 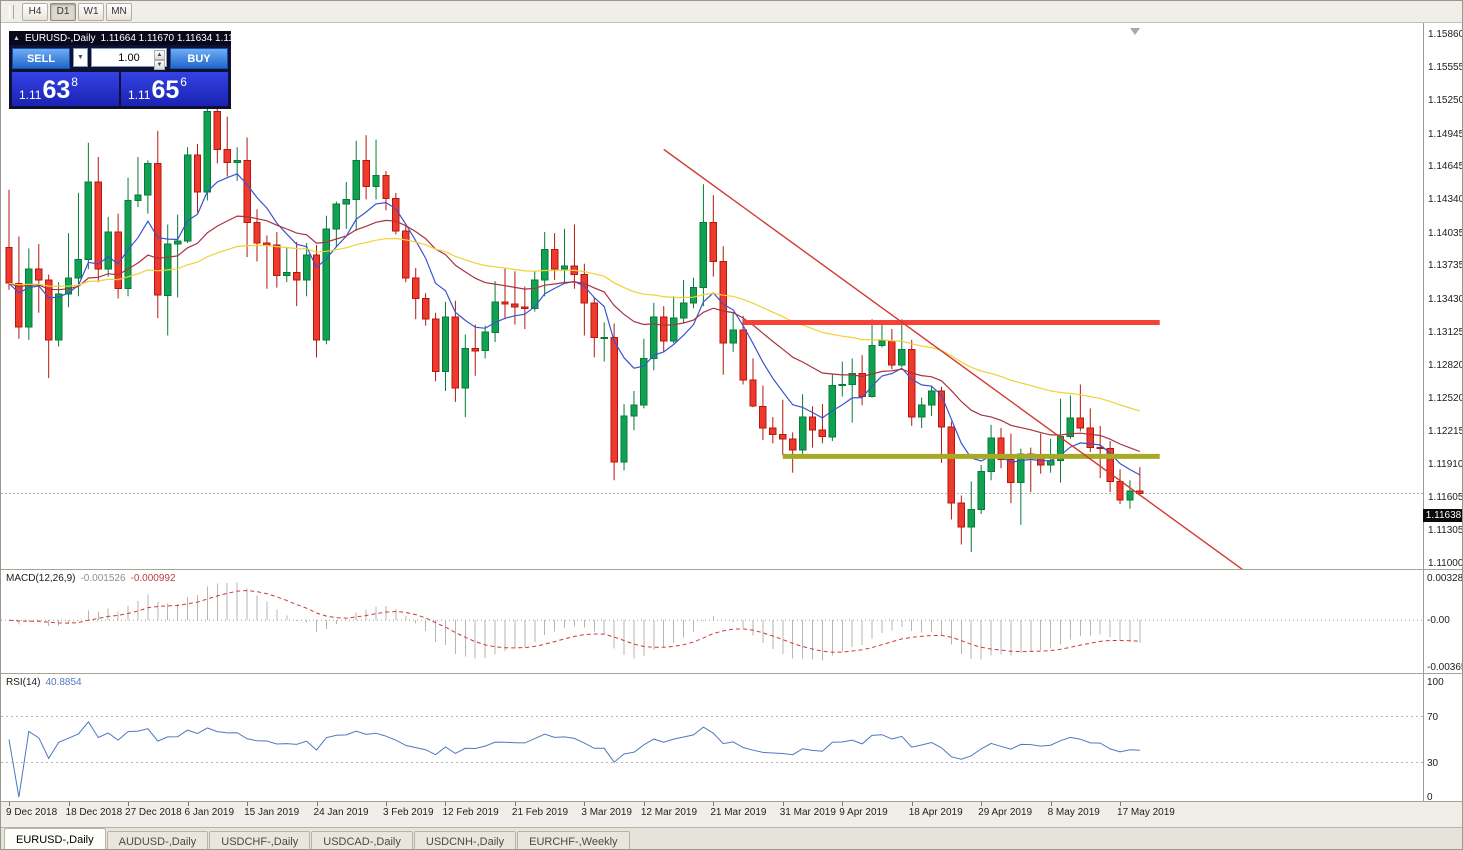 I want to click on bid-price-button: 1.11 63 8, so click(x=65, y=89).